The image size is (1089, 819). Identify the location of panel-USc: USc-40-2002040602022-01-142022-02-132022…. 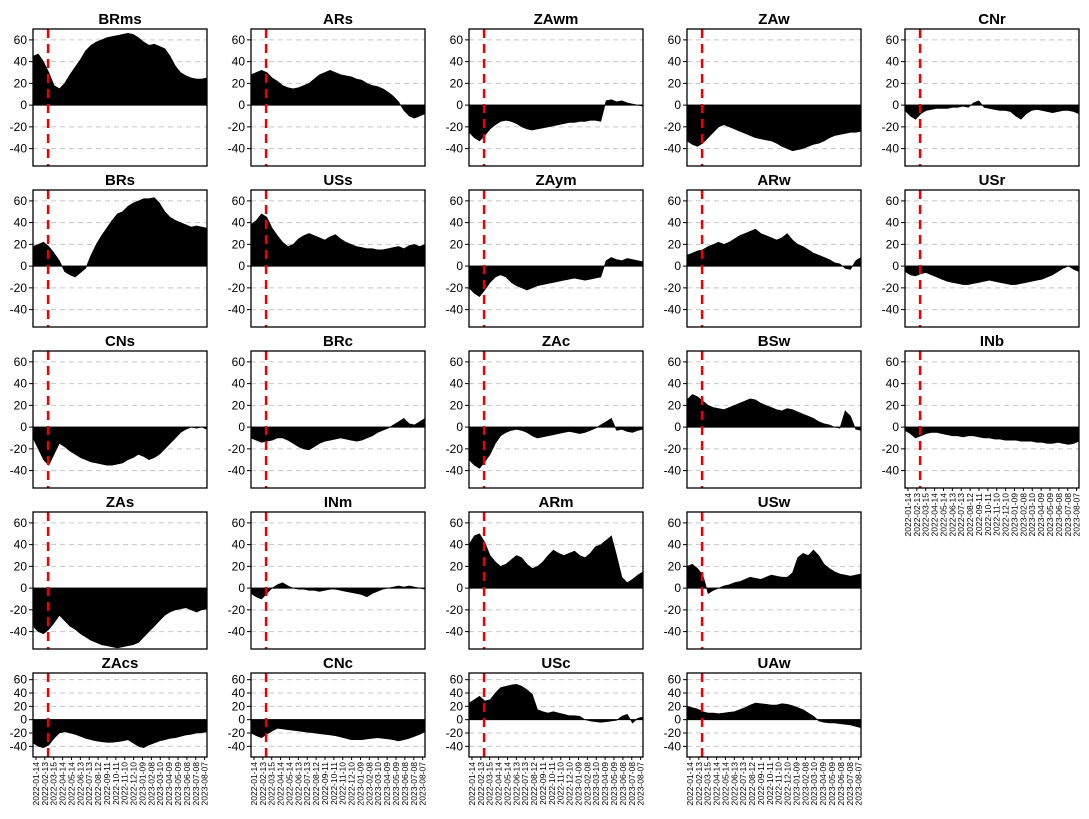
(546, 730).